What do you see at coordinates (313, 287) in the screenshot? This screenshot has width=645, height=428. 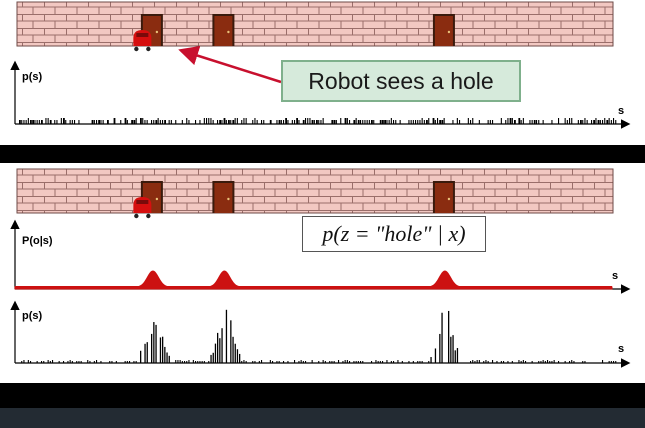 I see `likelihood-baseline` at bounding box center [313, 287].